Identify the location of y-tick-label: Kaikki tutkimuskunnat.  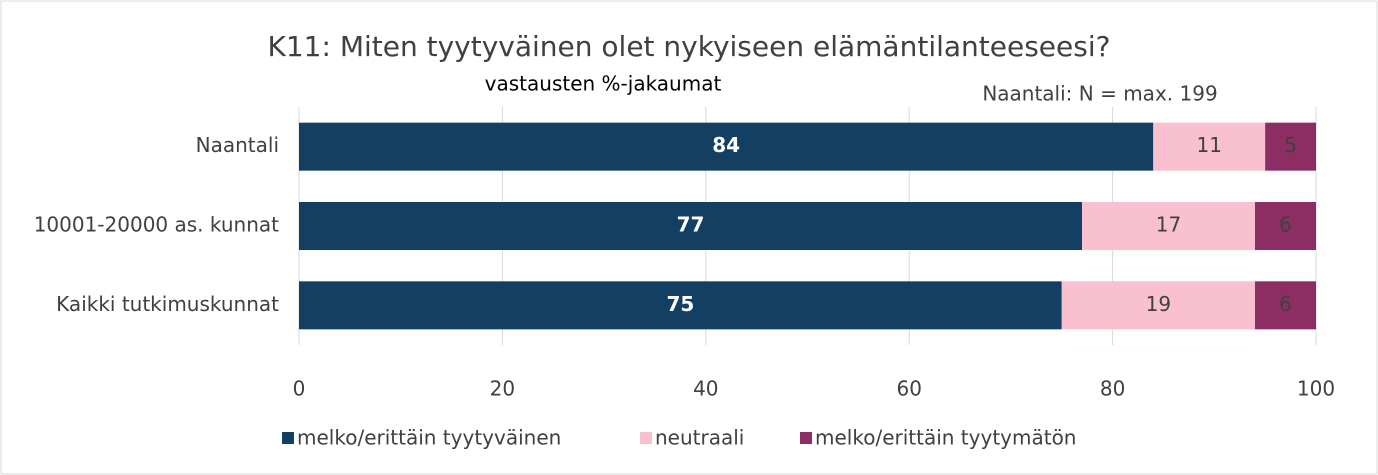
(167, 304).